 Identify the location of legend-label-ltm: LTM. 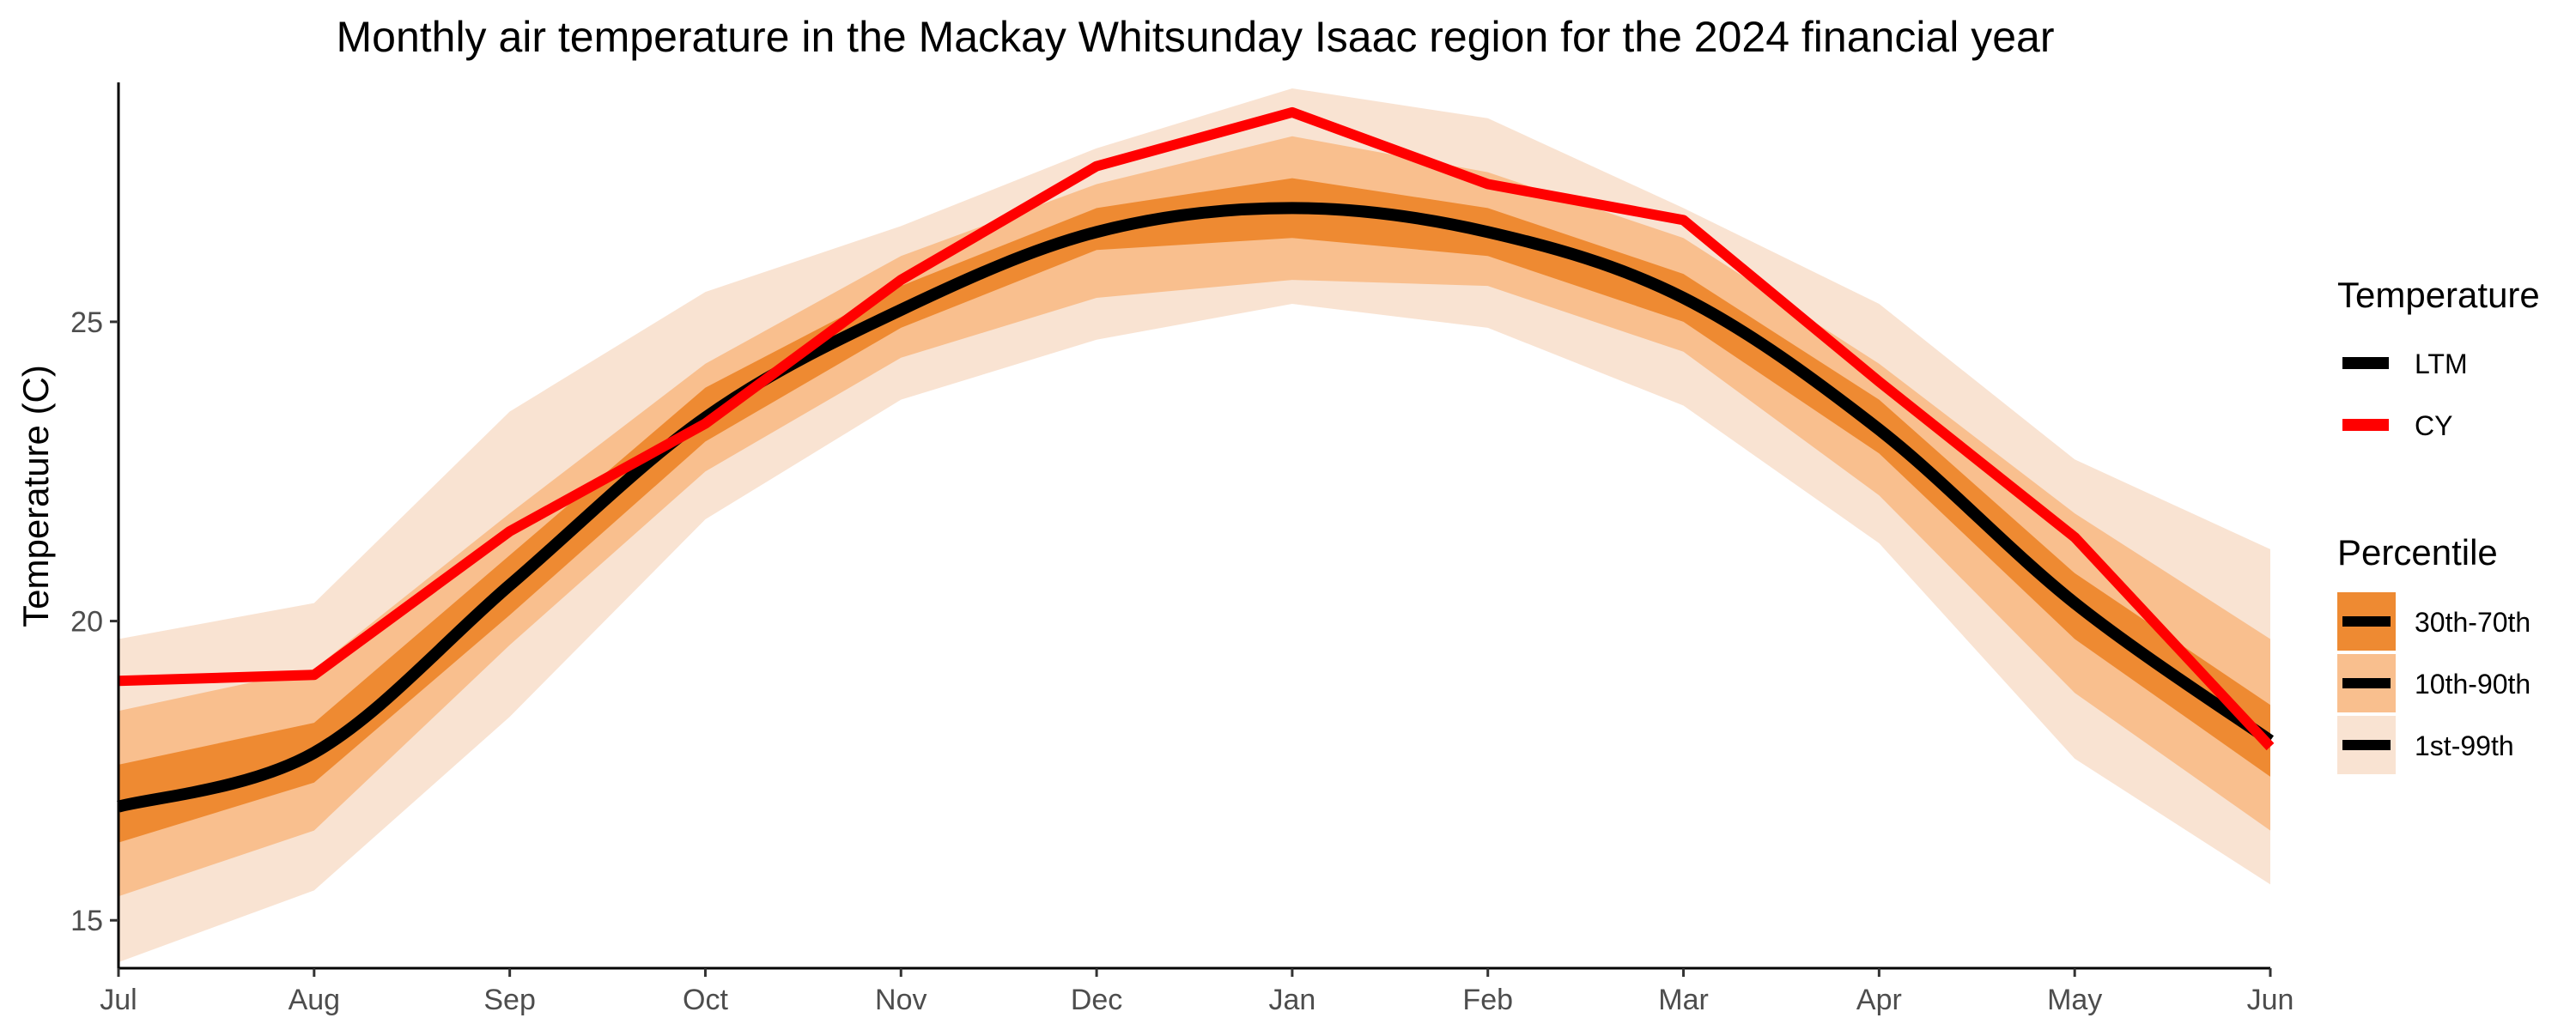
(2441, 363).